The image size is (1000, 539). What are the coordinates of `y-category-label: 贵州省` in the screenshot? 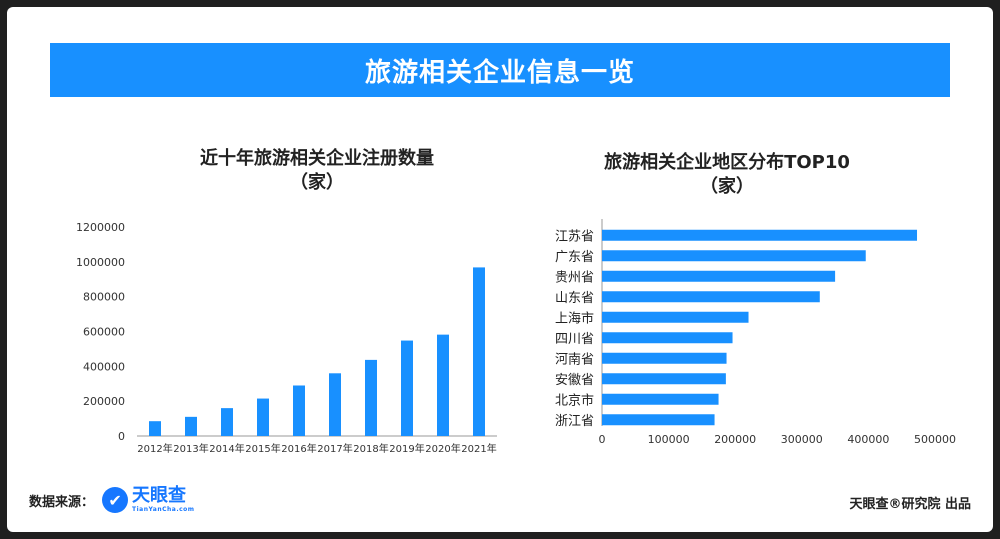 It's located at (574, 277).